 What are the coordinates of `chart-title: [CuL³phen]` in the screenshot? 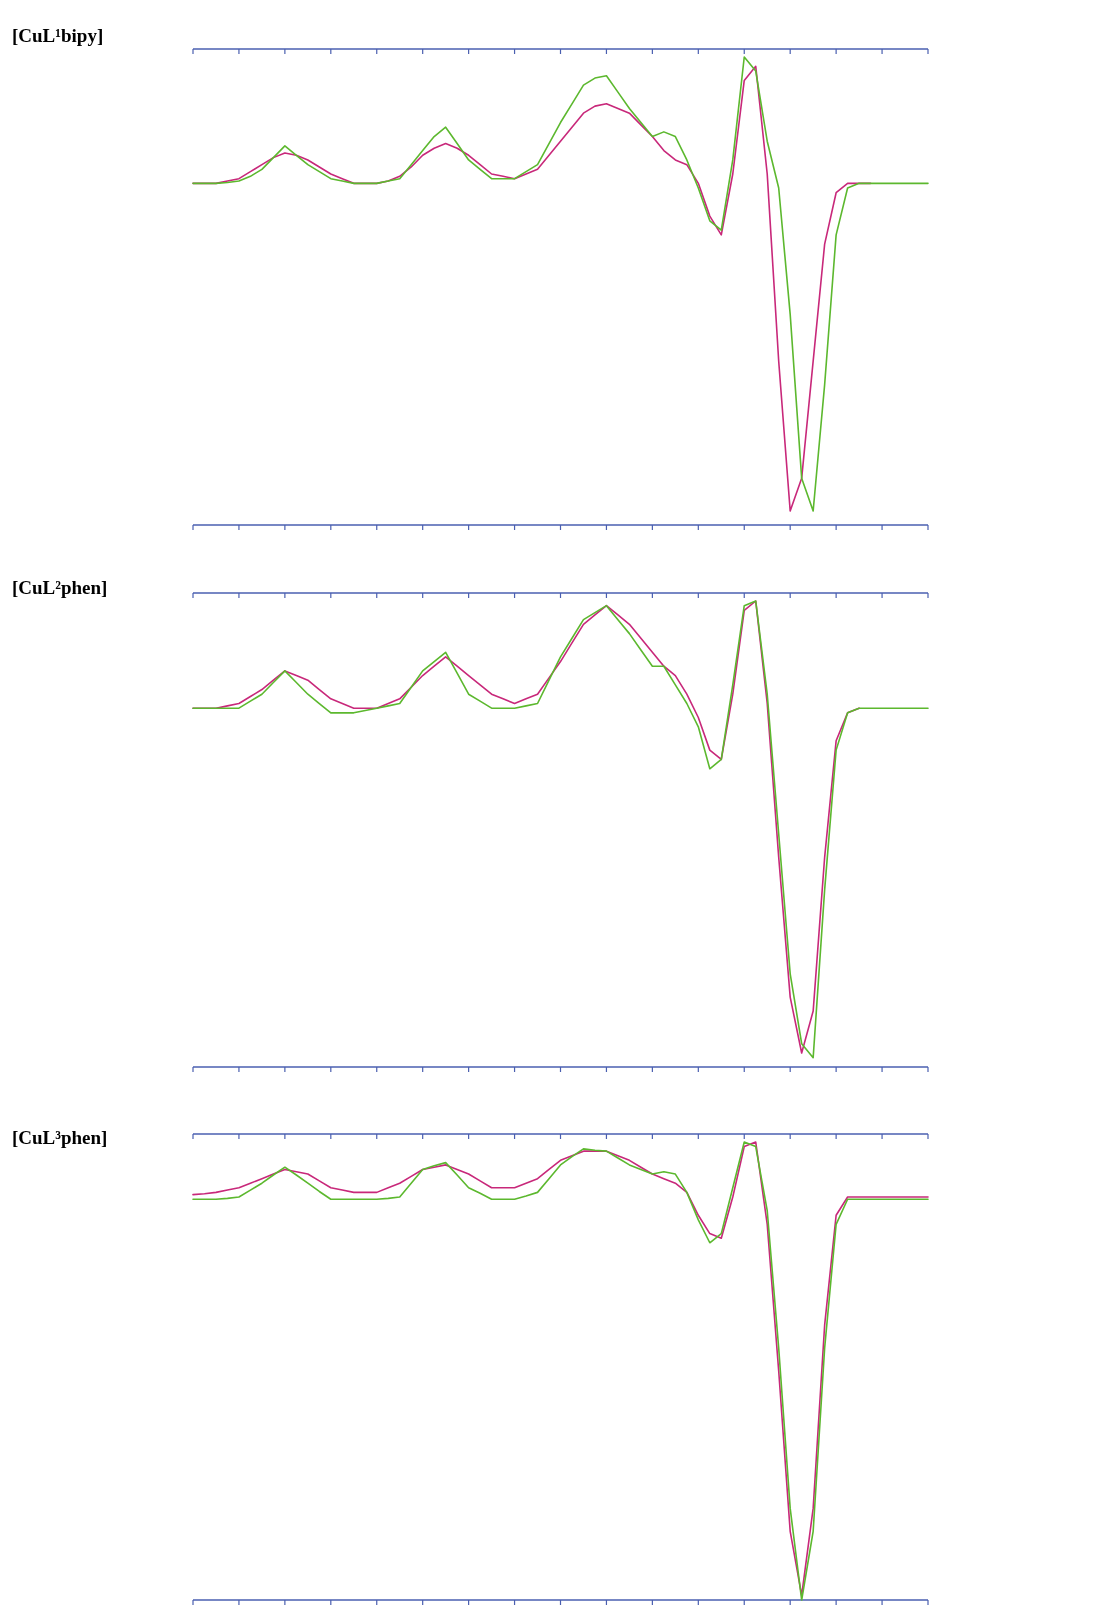 It's located at (60, 1137).